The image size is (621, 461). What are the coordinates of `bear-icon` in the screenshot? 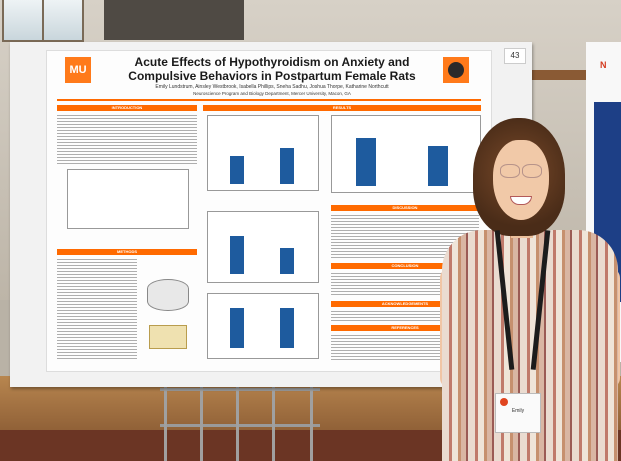 It's located at (456, 70).